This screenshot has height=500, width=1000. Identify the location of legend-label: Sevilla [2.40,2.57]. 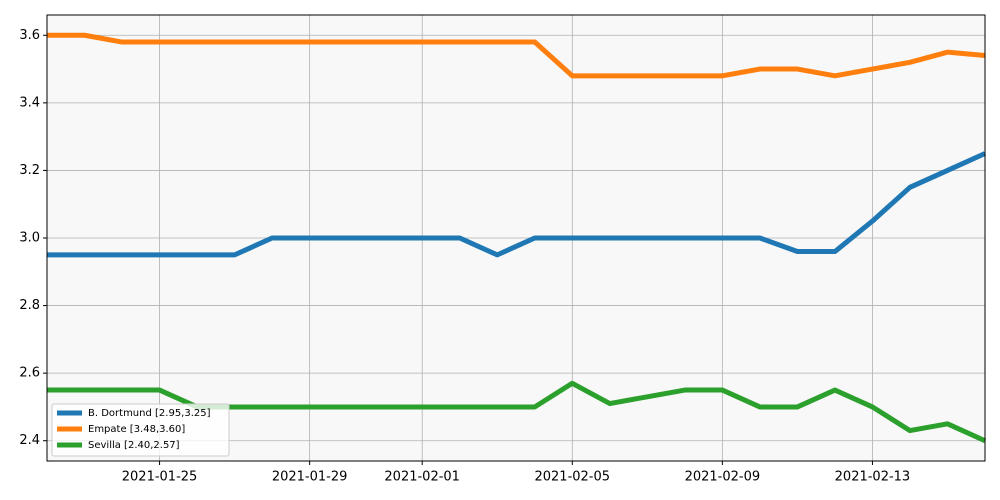
(134, 445).